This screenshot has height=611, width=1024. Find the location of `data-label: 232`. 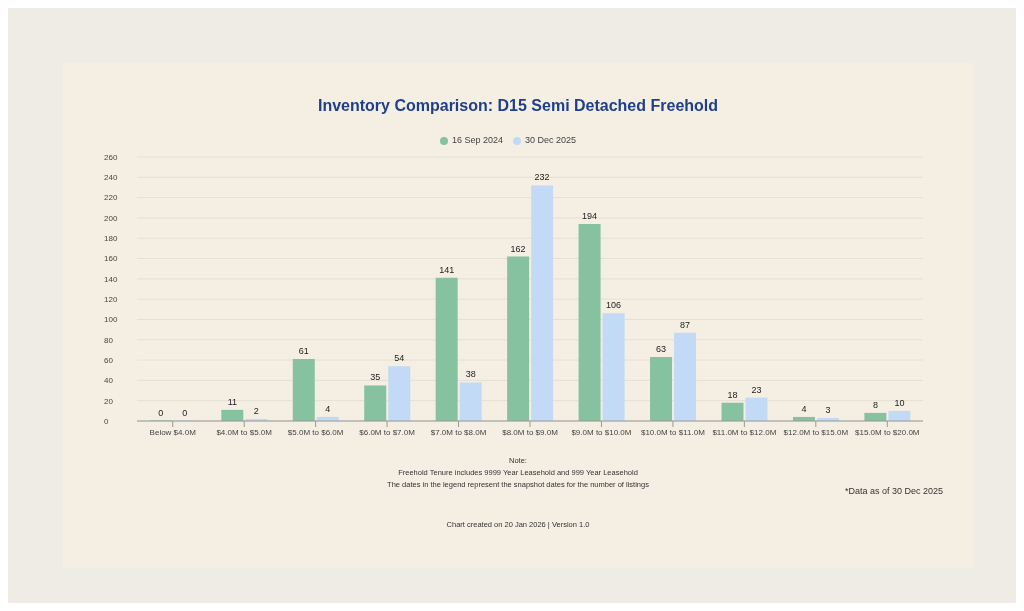

data-label: 232 is located at coordinates (542, 177).